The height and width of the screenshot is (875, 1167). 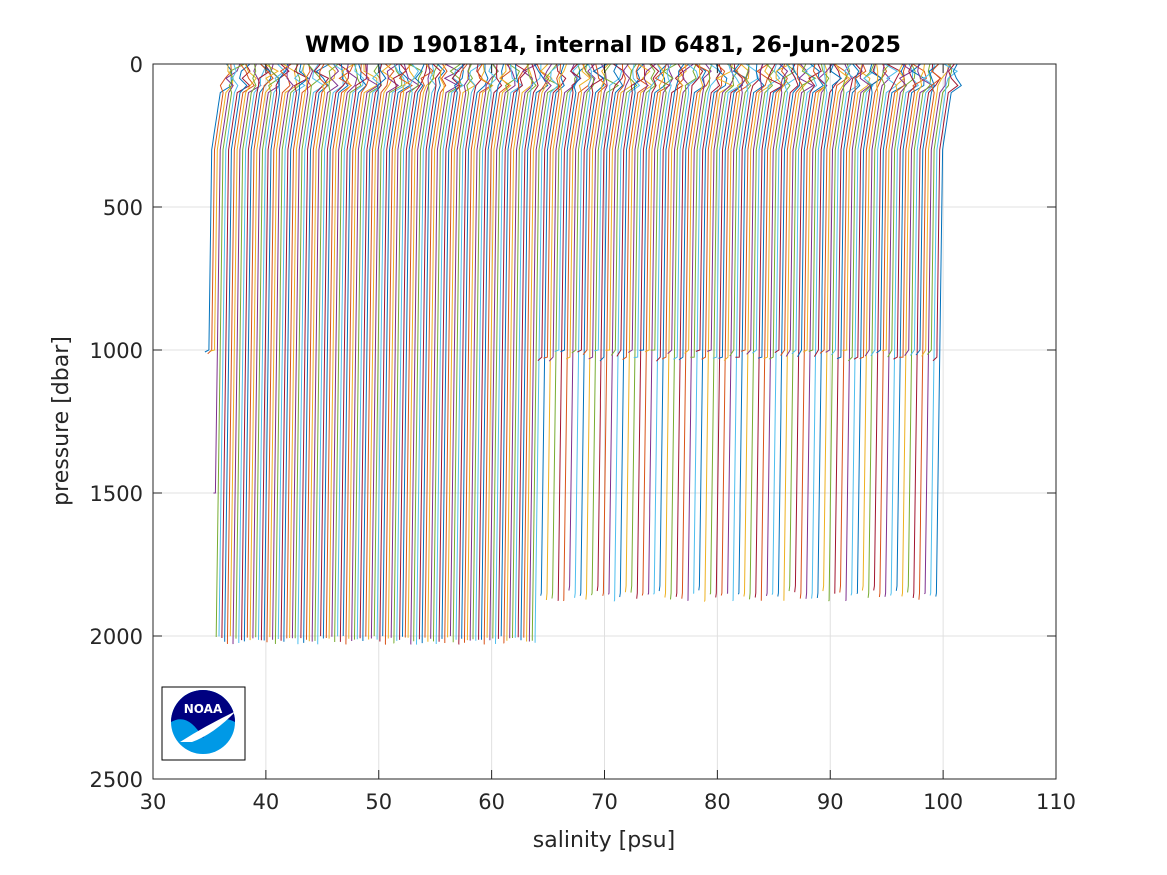 I want to click on y-tick-label: 2000, so click(x=116, y=637).